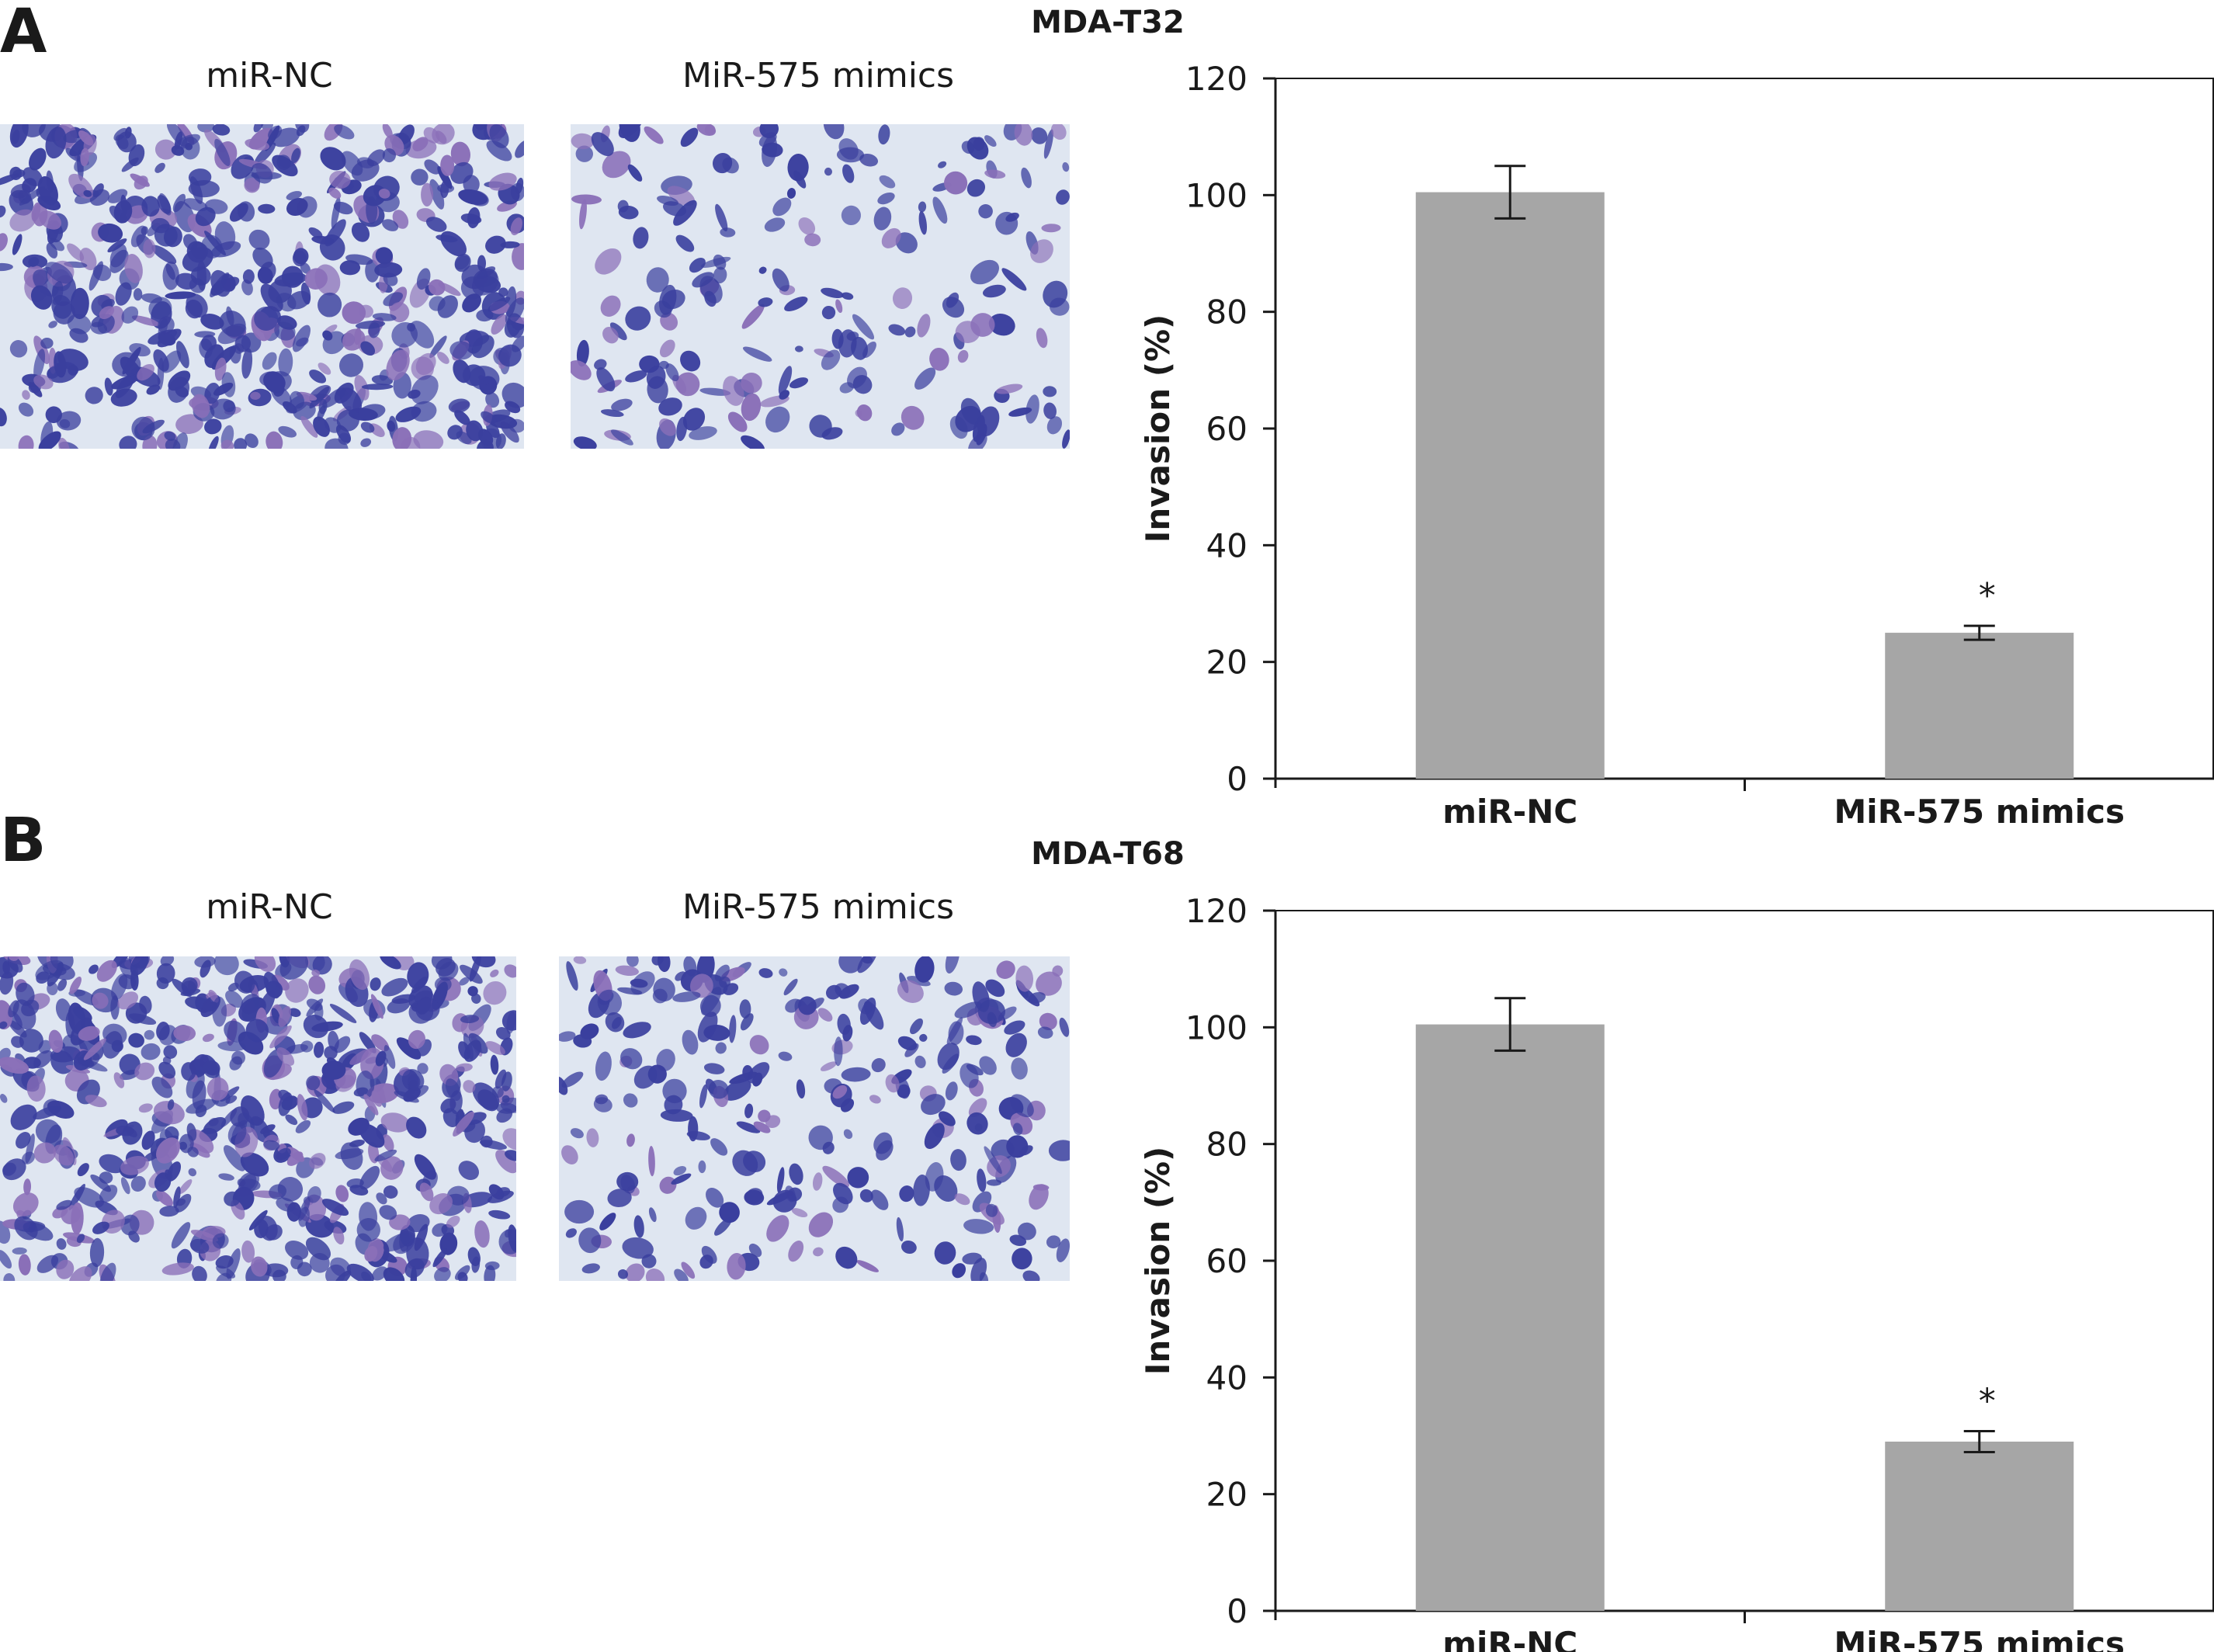 This screenshot has height=1652, width=2214. Describe the element at coordinates (1216, 911) in the screenshot. I see `y-tick-label: 120` at that location.